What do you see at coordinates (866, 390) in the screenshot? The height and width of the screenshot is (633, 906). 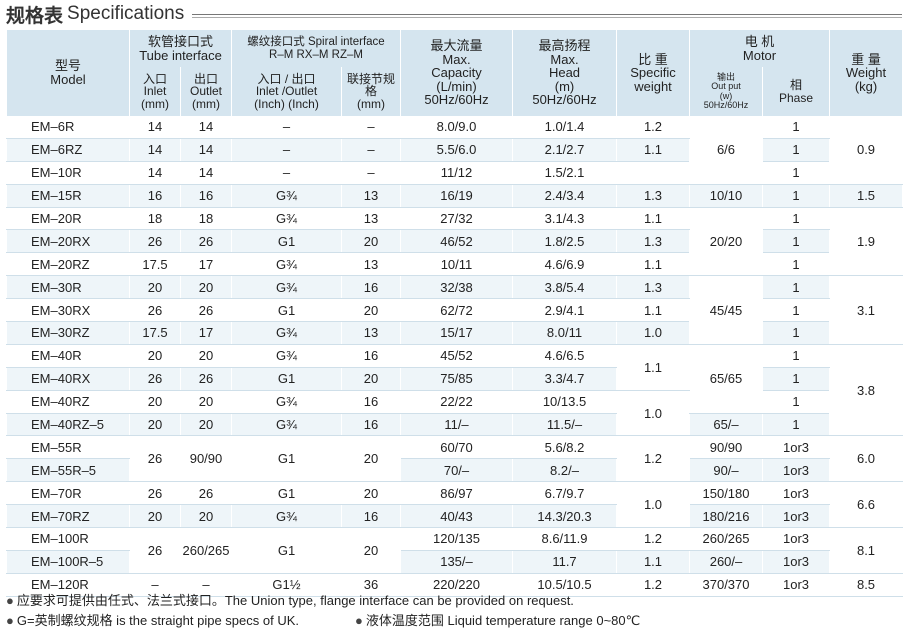 I see `cell-weight: 3.8` at bounding box center [866, 390].